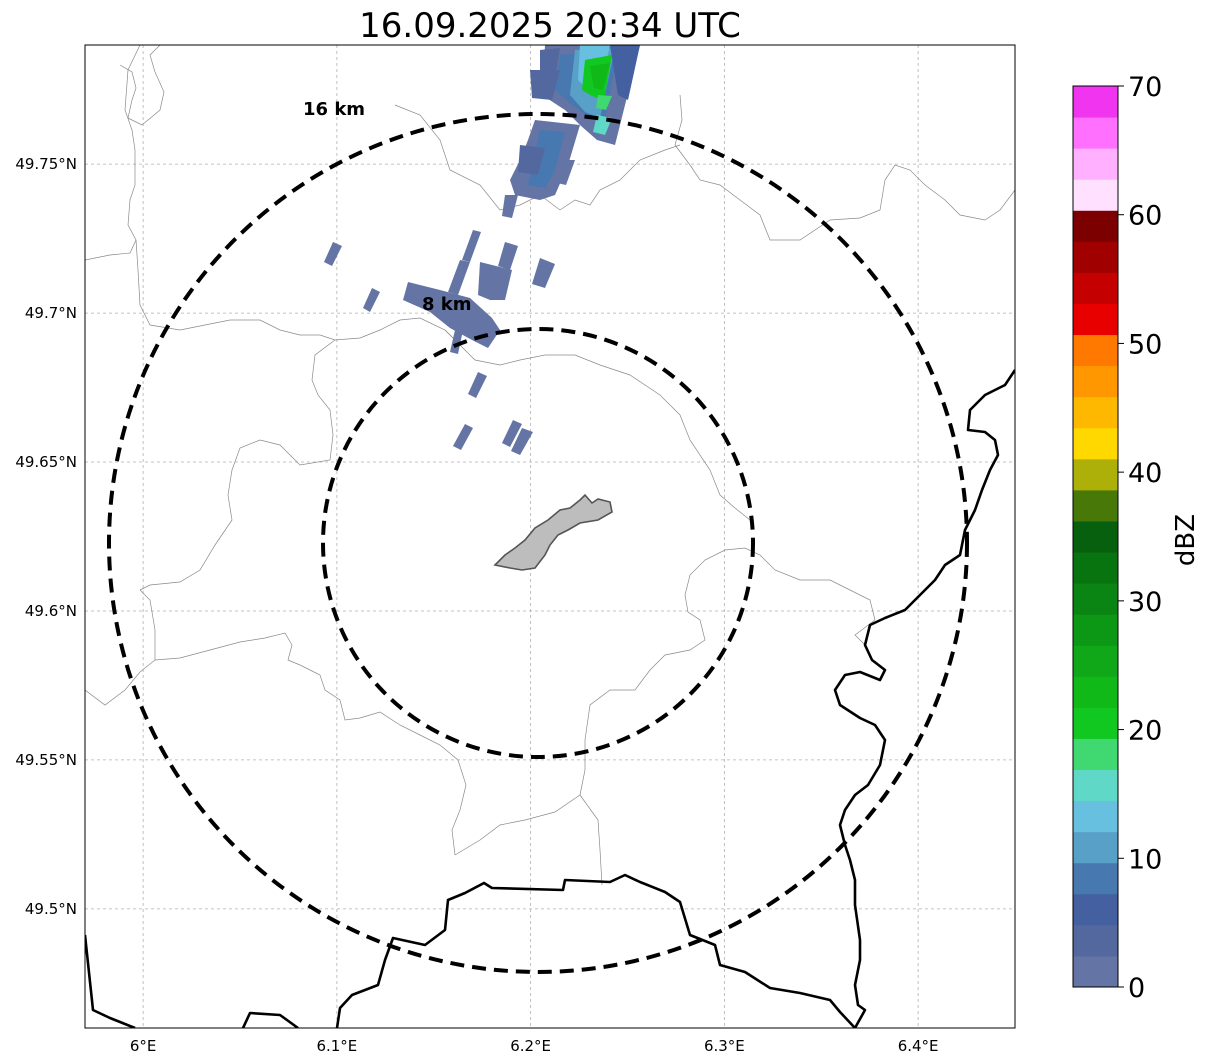 The image size is (1207, 1064). I want to click on city-outline, so click(553, 532).